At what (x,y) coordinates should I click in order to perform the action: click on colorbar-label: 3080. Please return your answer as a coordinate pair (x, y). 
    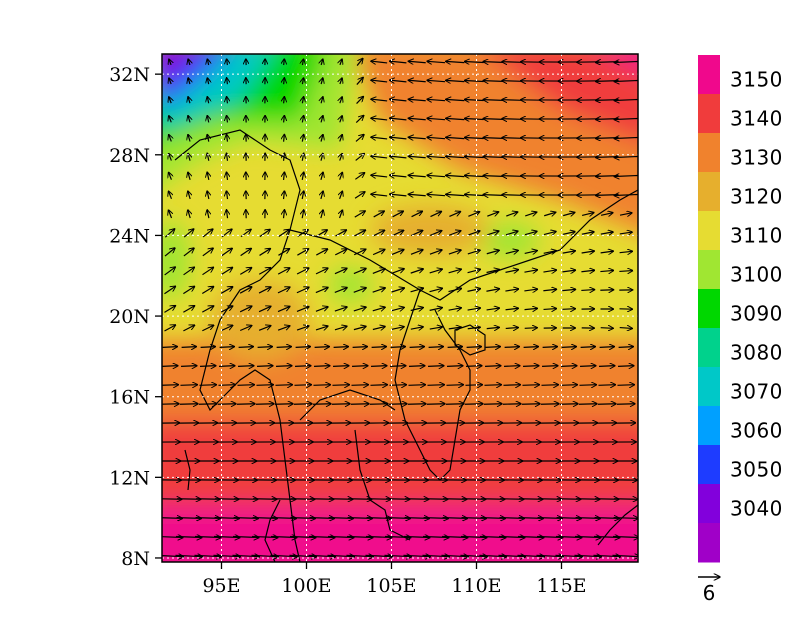
    Looking at the image, I should click on (756, 353).